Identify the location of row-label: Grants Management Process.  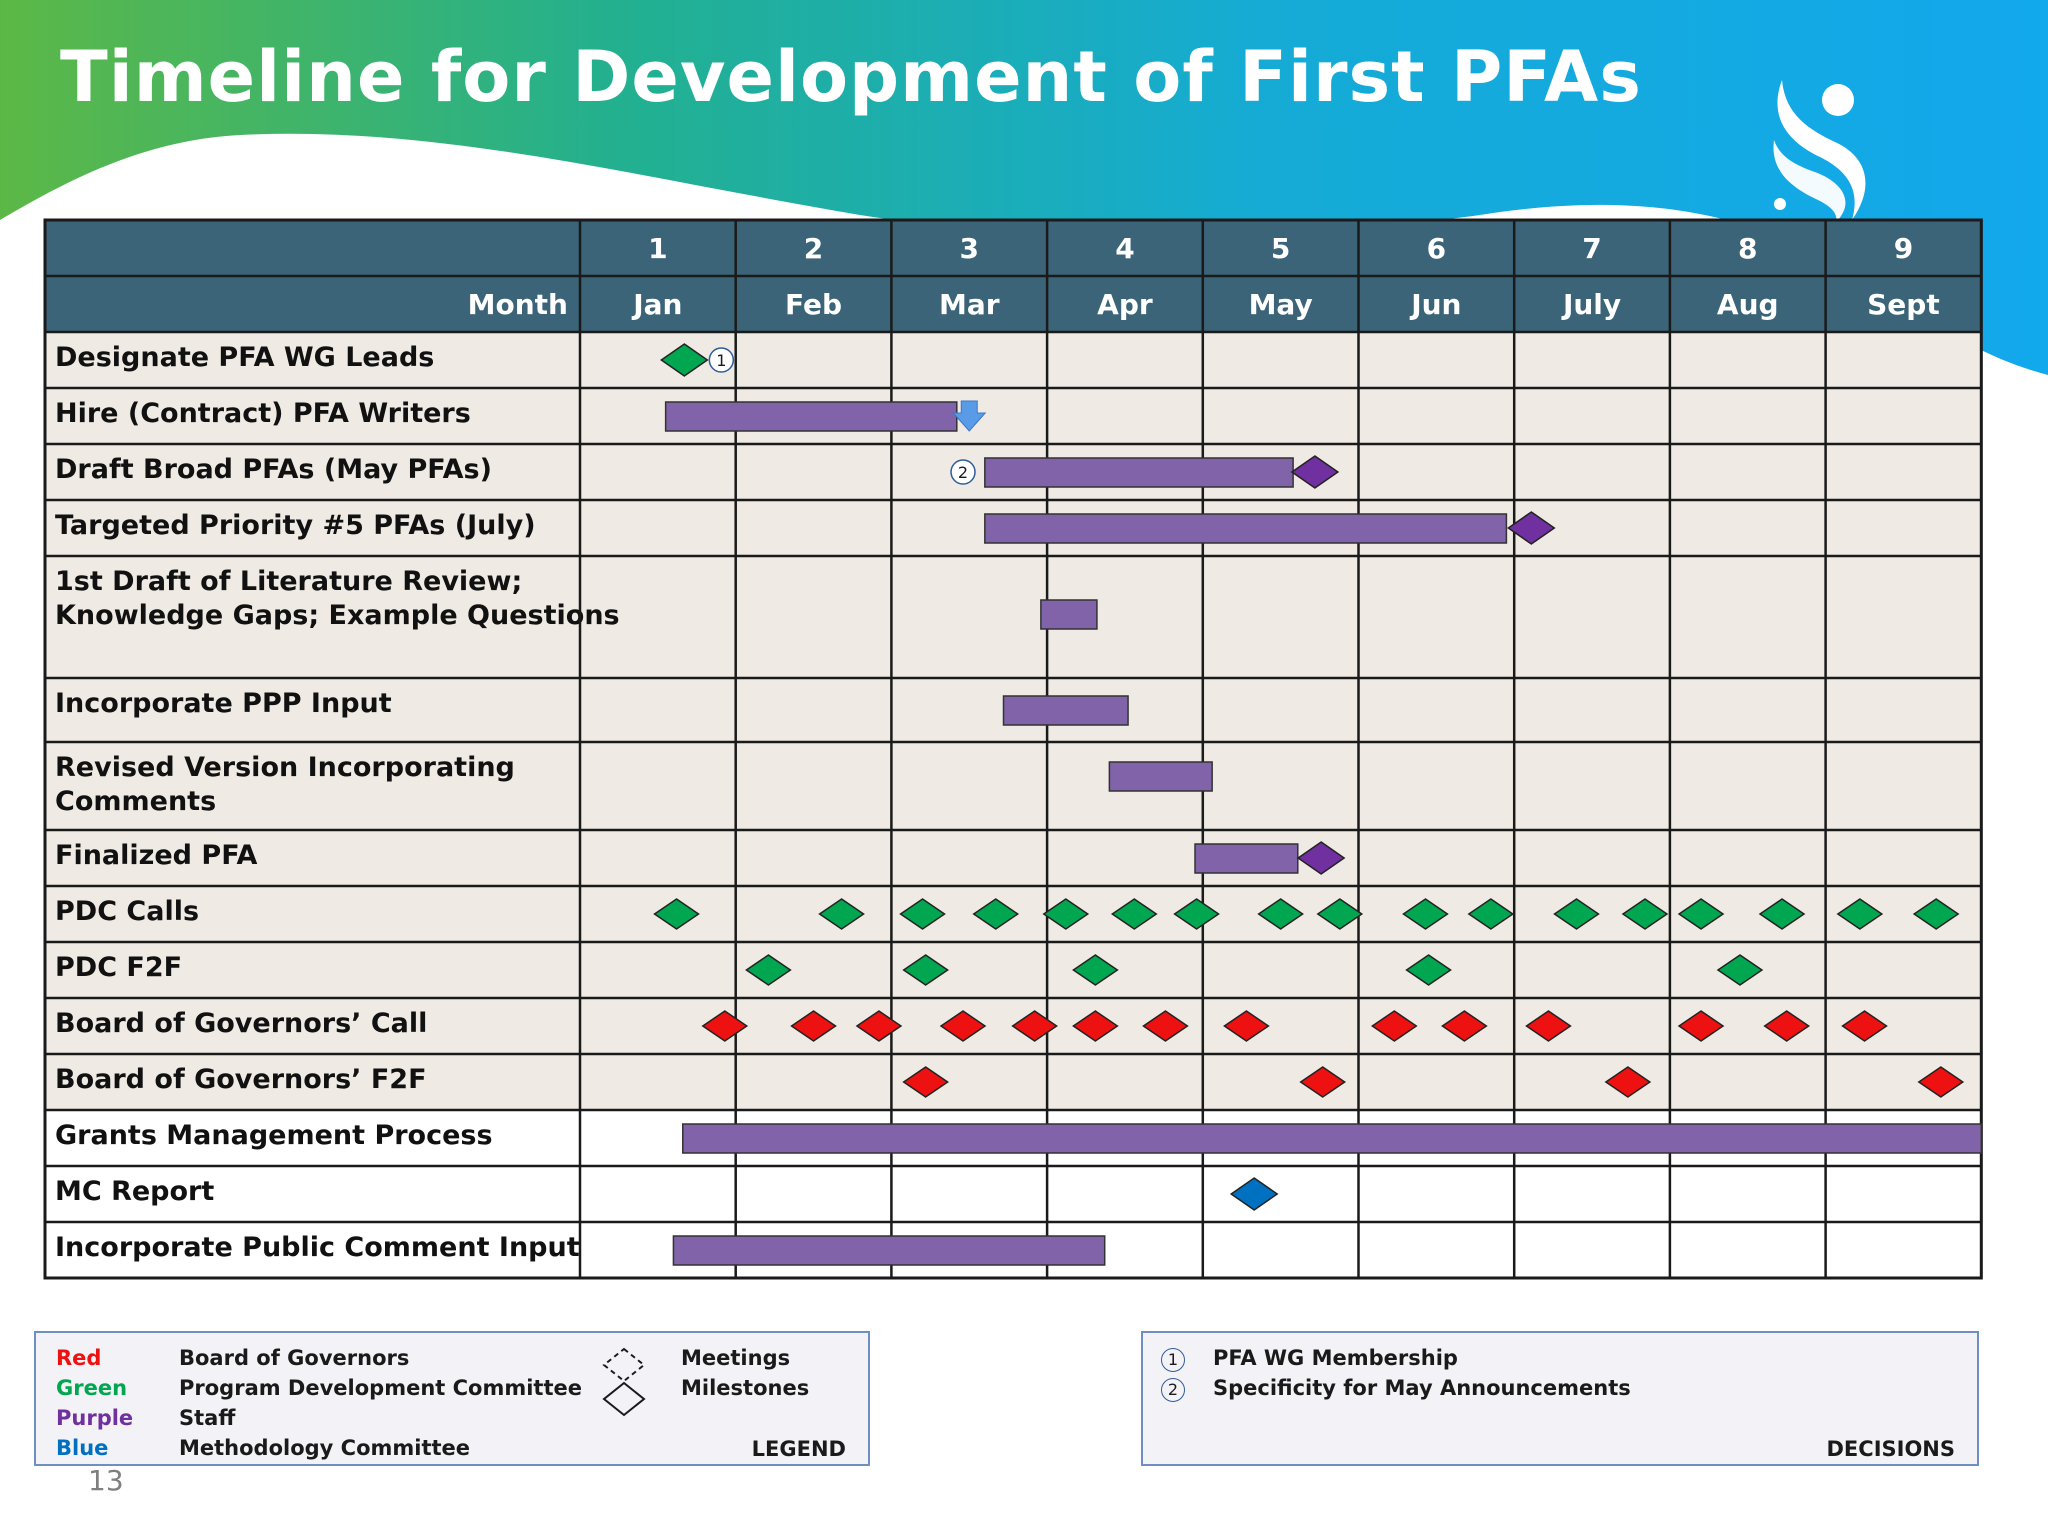
(274, 1135).